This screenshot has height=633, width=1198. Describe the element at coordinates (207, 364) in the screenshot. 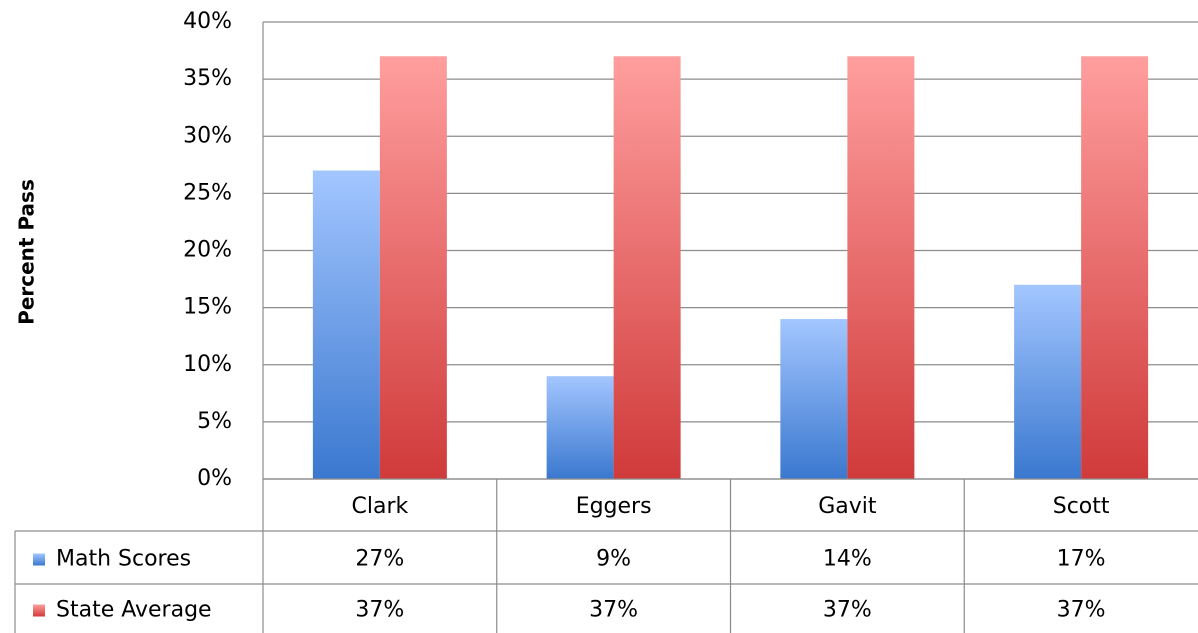

I see `y-tick-label: 10%` at that location.